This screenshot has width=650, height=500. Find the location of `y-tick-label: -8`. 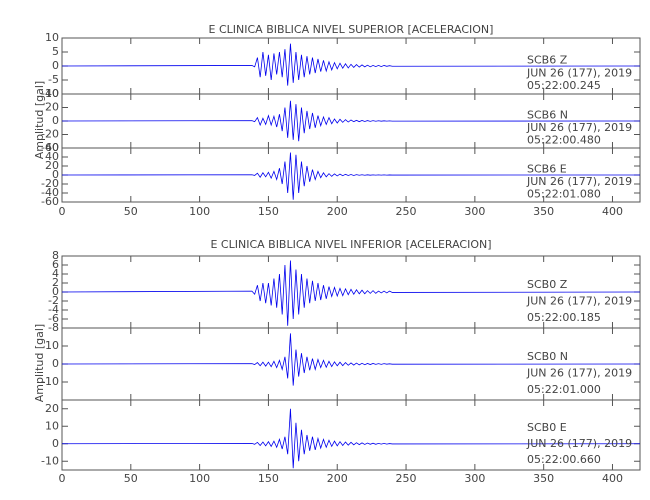

y-tick-label: -8 is located at coordinates (53, 327).